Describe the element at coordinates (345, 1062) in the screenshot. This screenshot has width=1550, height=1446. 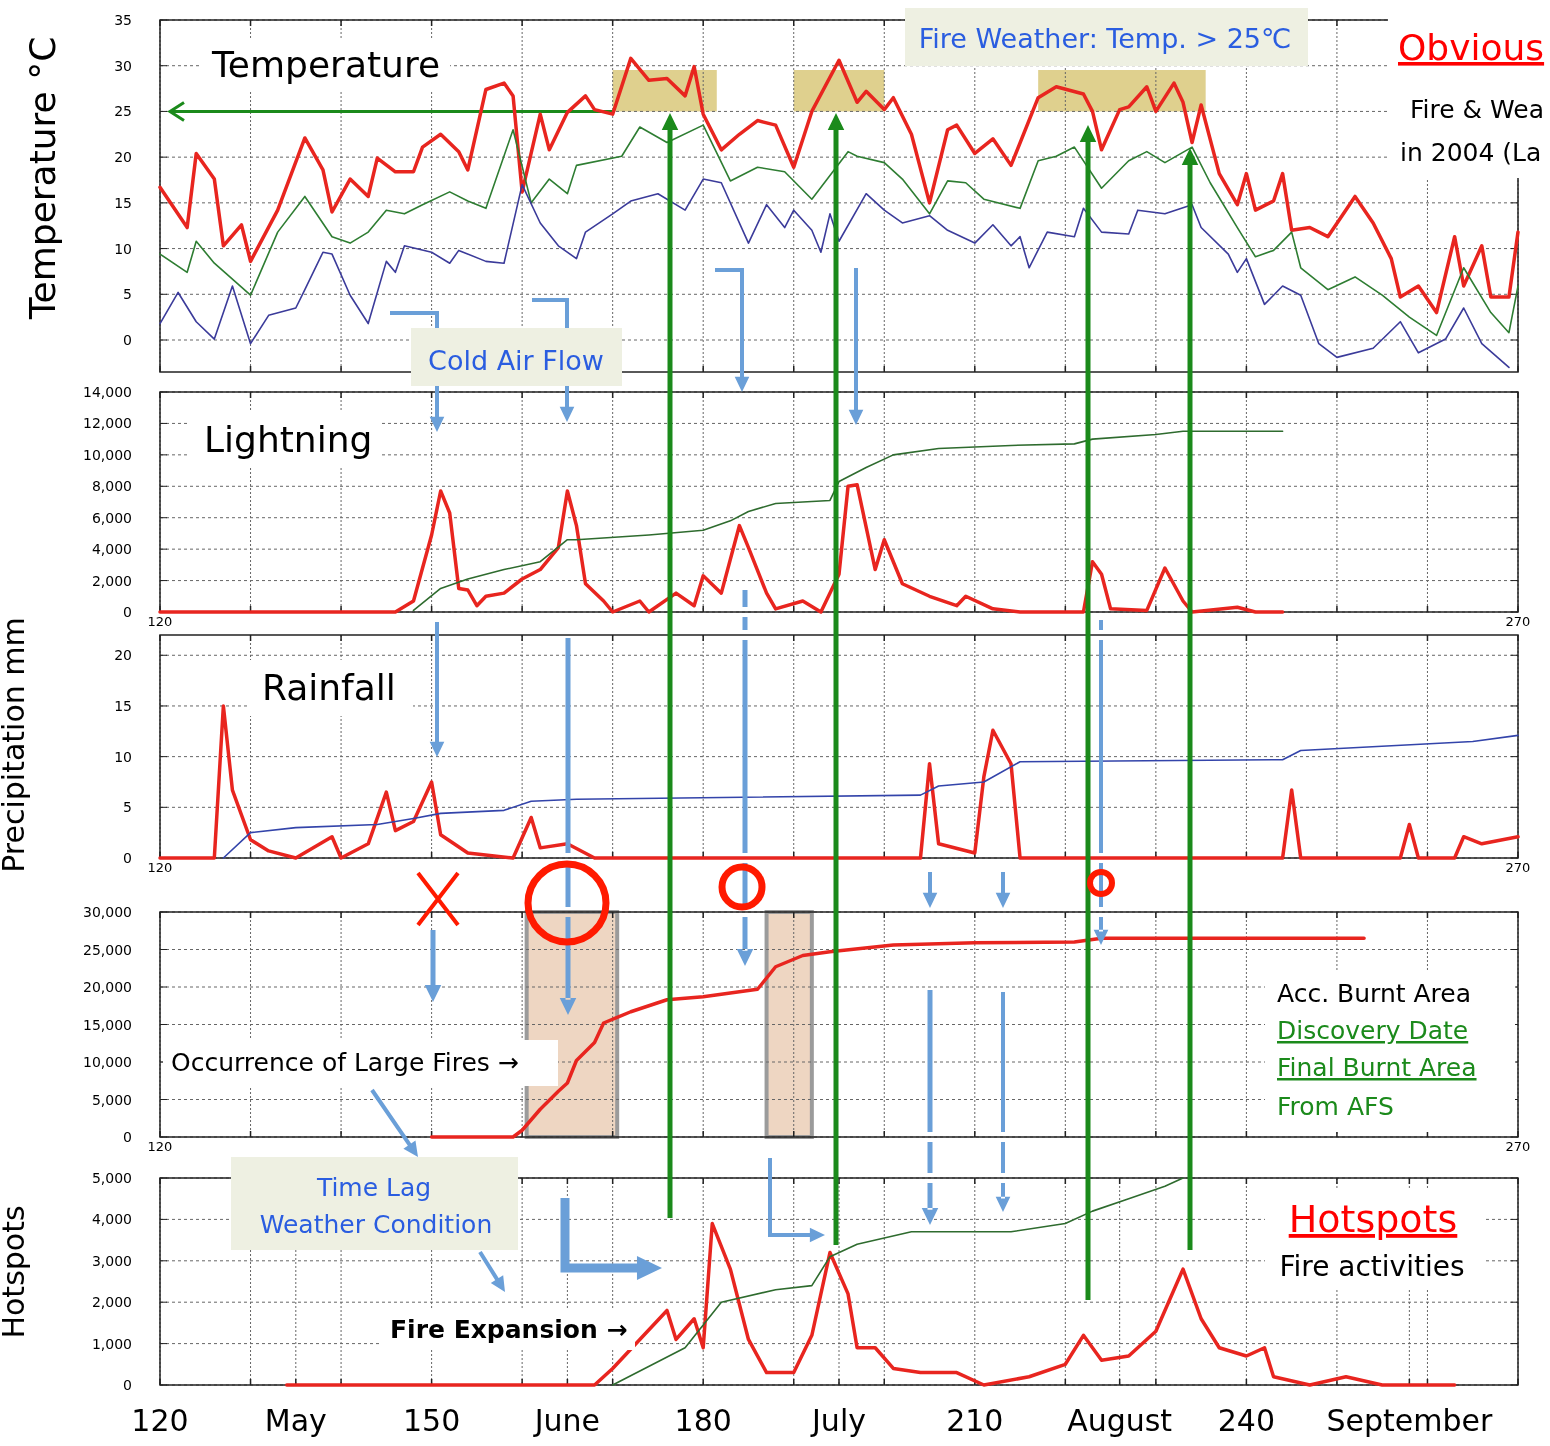
I see `annotation: Occurrence of Large Fires →` at that location.